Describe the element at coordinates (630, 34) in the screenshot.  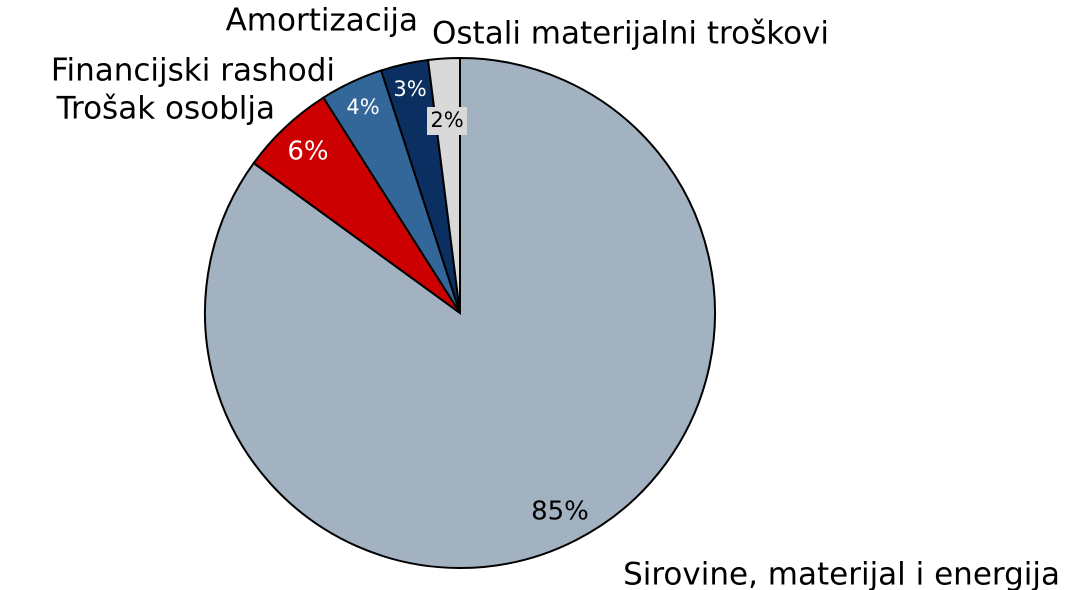
I see `category-label: Ostali materijalni troškovi` at that location.